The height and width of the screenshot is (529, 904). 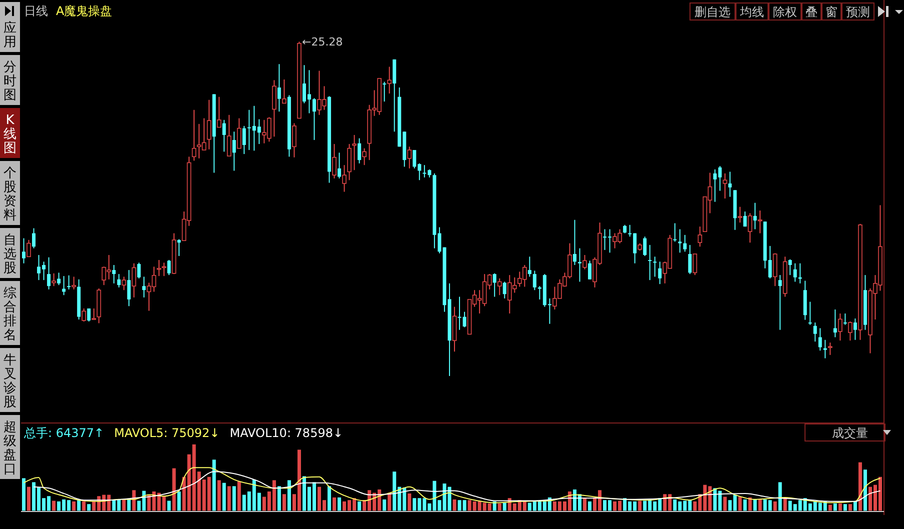 What do you see at coordinates (167, 433) in the screenshot?
I see `text: MAVOL5: 75092↓` at bounding box center [167, 433].